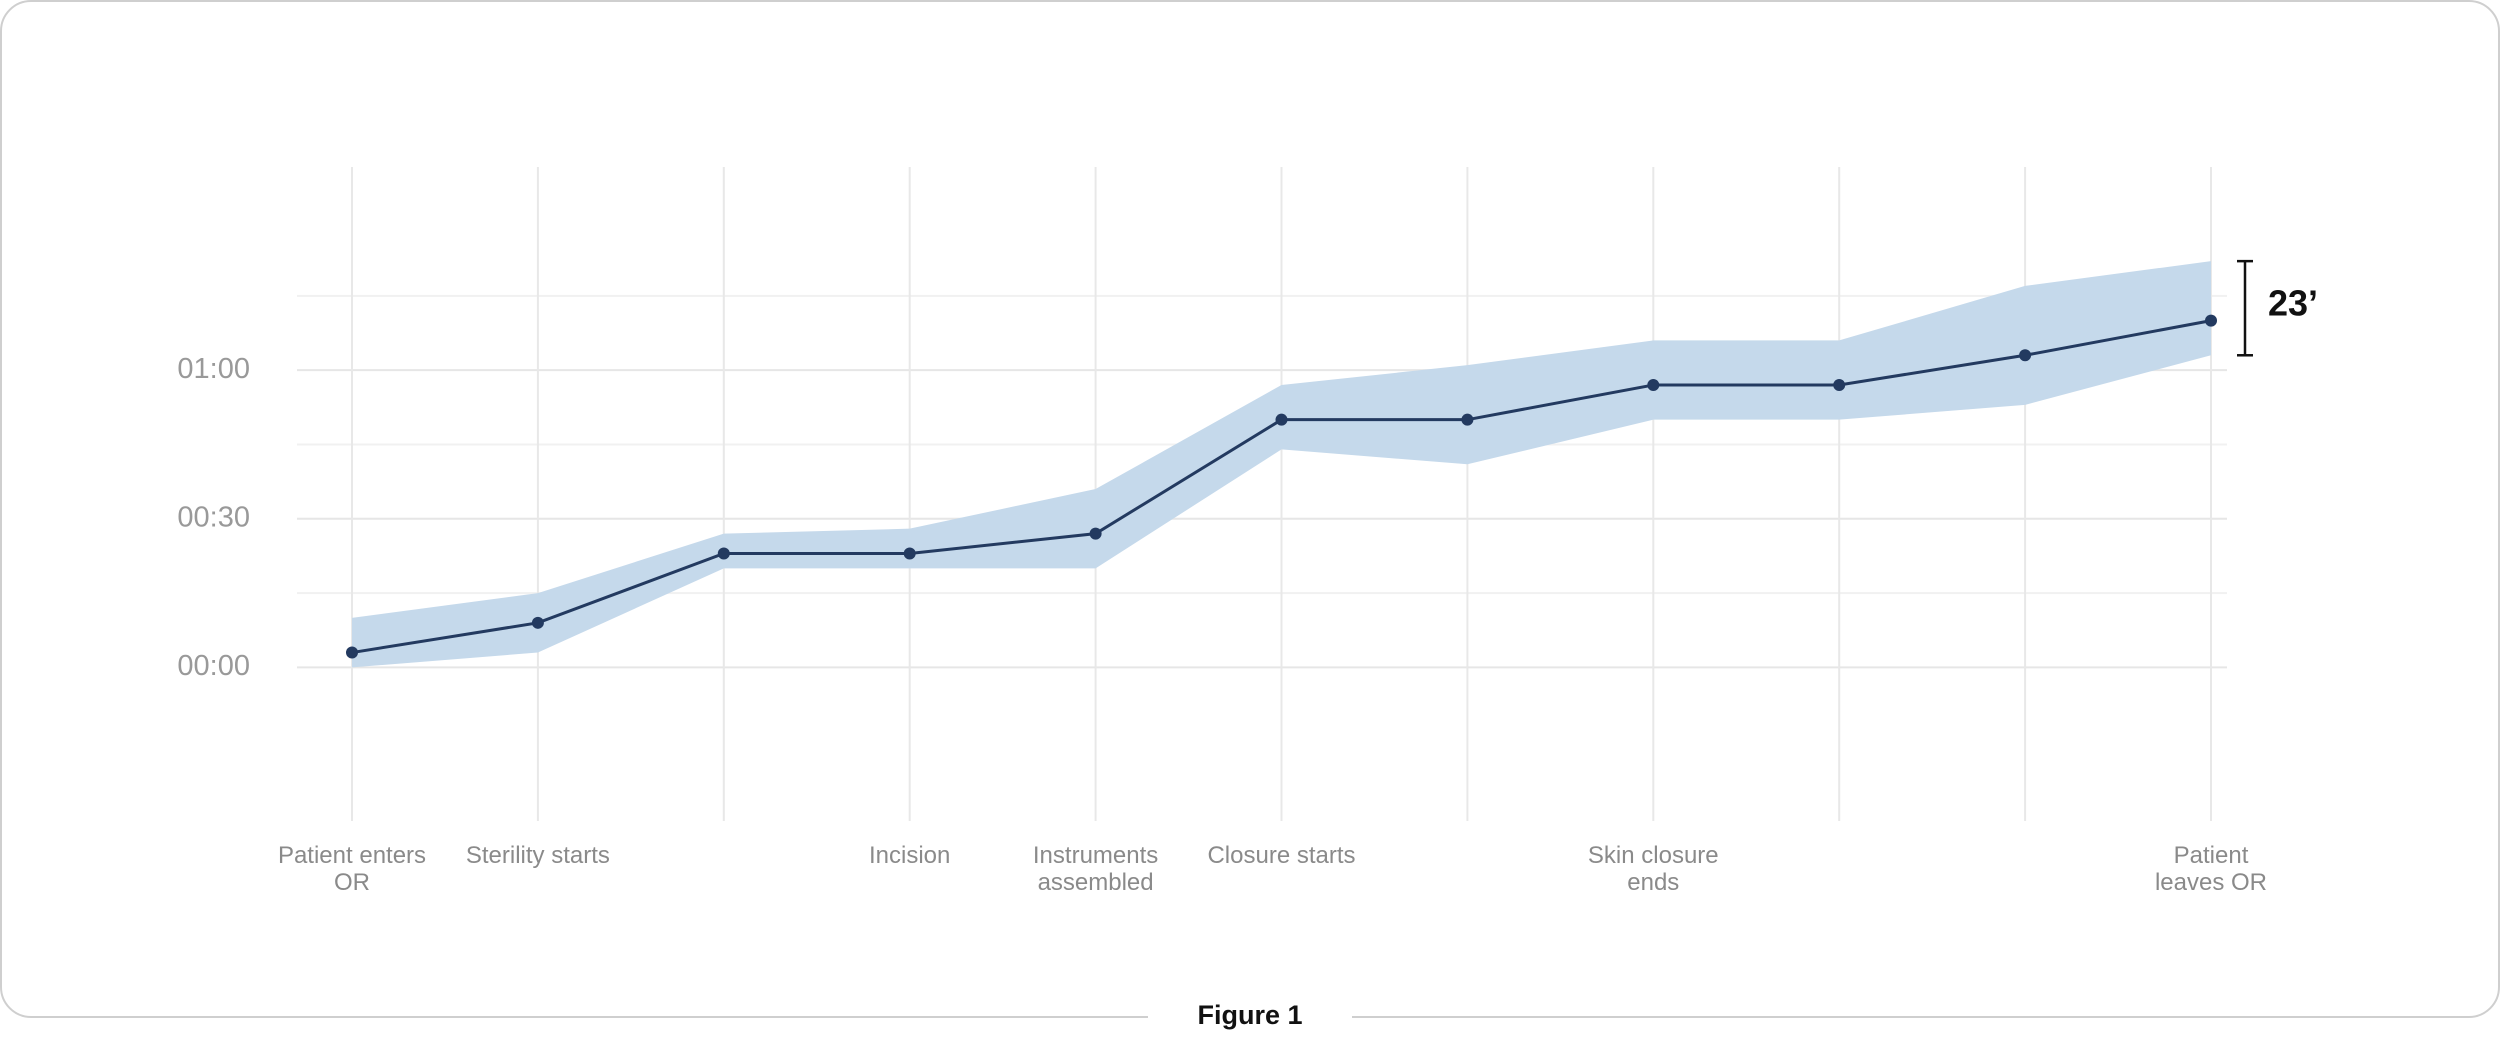 This screenshot has height=1039, width=2500. I want to click on x-tick-label: Incision, so click(910, 855).